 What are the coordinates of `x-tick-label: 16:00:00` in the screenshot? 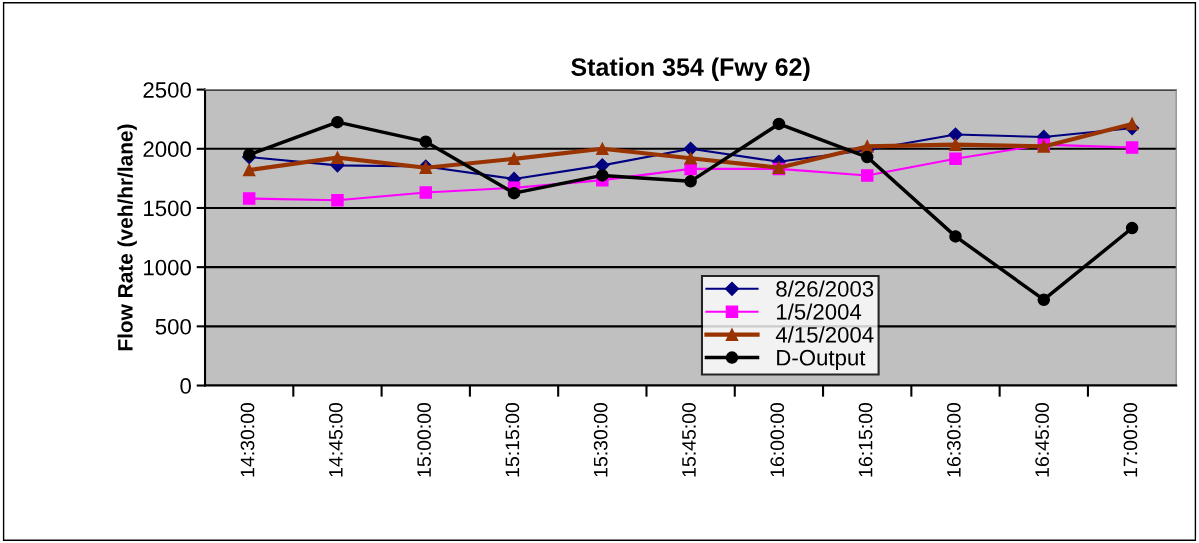 It's located at (777, 439).